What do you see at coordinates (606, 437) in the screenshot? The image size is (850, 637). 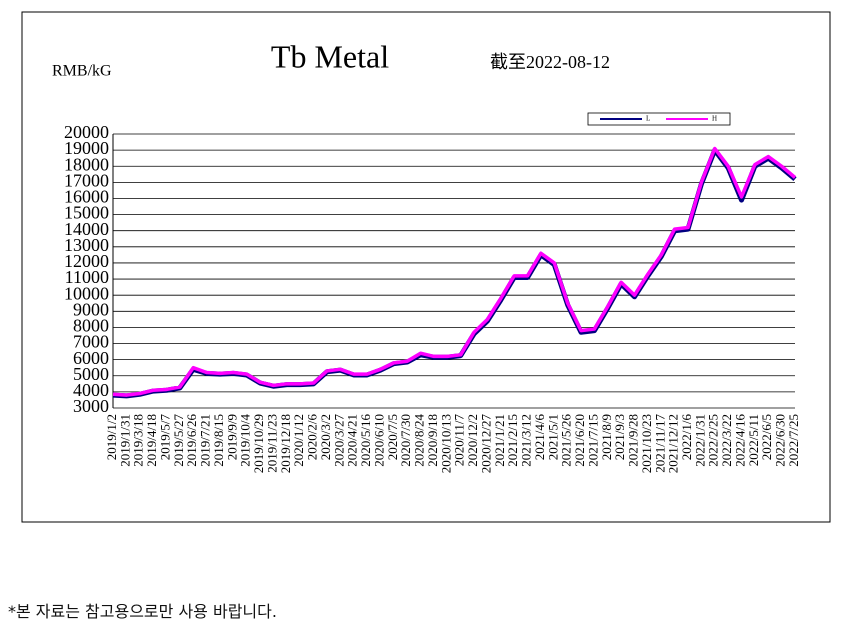 I see `x-tick-label: 2021/8/9` at bounding box center [606, 437].